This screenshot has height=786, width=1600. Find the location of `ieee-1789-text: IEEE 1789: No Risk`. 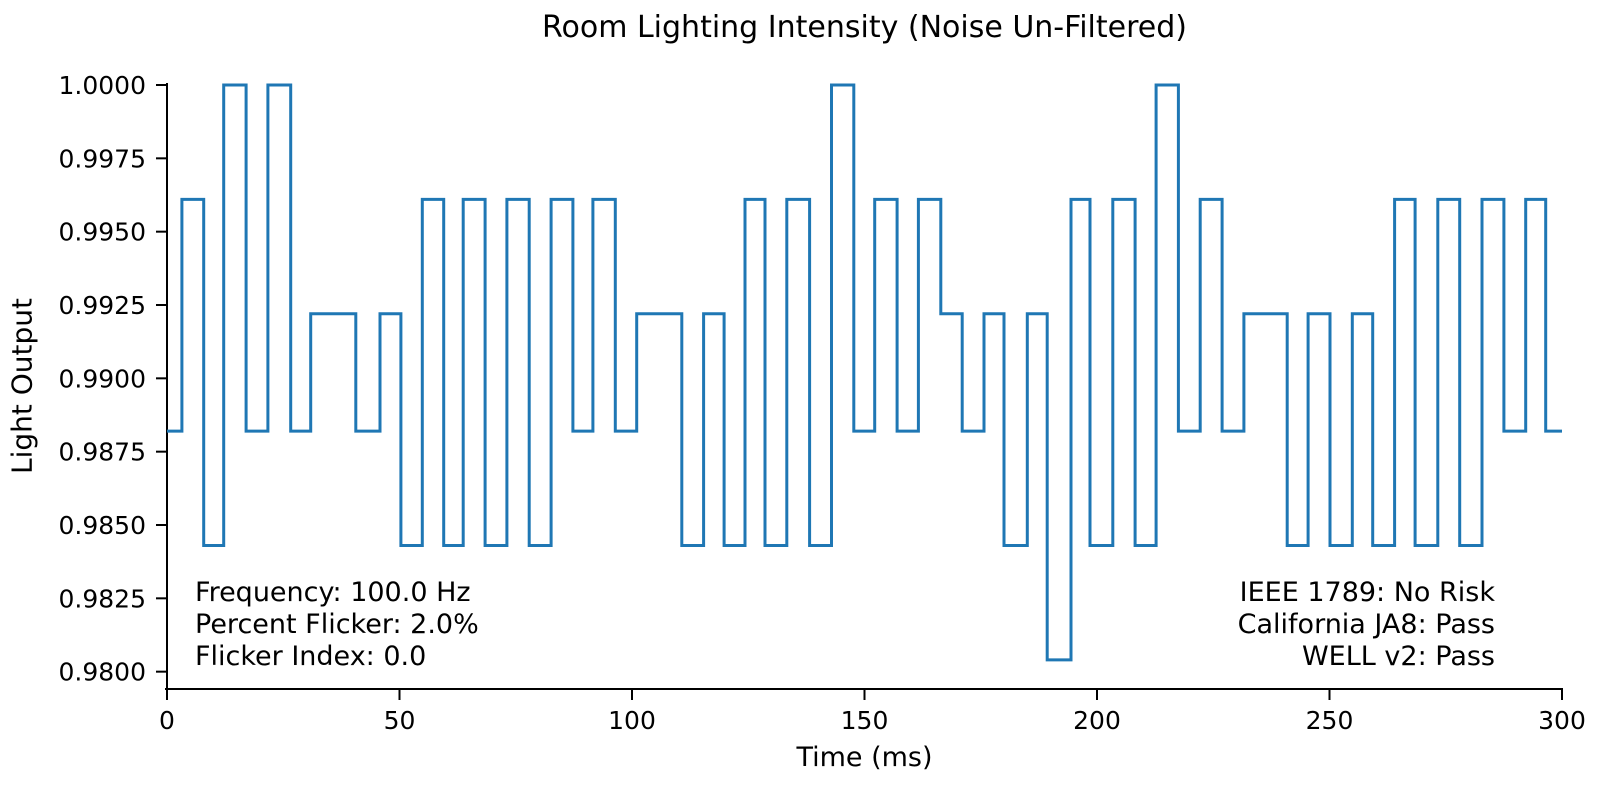

ieee-1789-text: IEEE 1789: No Risk is located at coordinates (1367, 592).